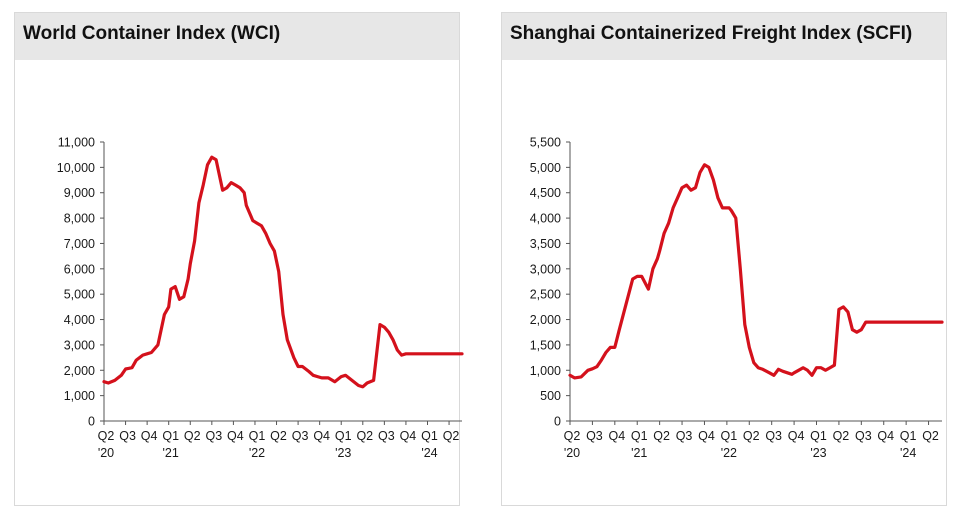 The height and width of the screenshot is (511, 967). I want to click on wci-y-tick-label: 2,000, so click(79, 371).